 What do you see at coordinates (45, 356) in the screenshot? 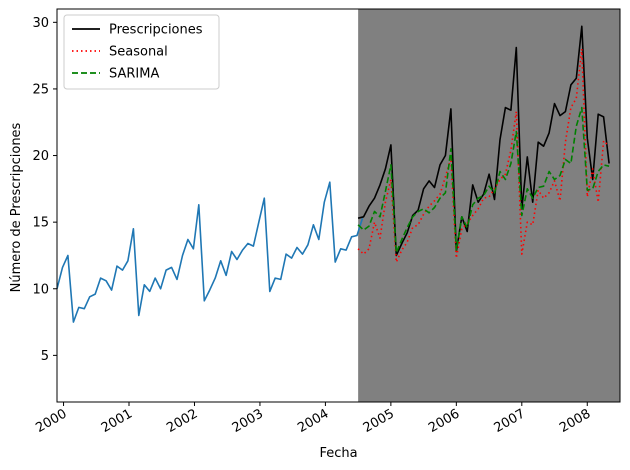
I see `y-tick-label: 5` at bounding box center [45, 356].